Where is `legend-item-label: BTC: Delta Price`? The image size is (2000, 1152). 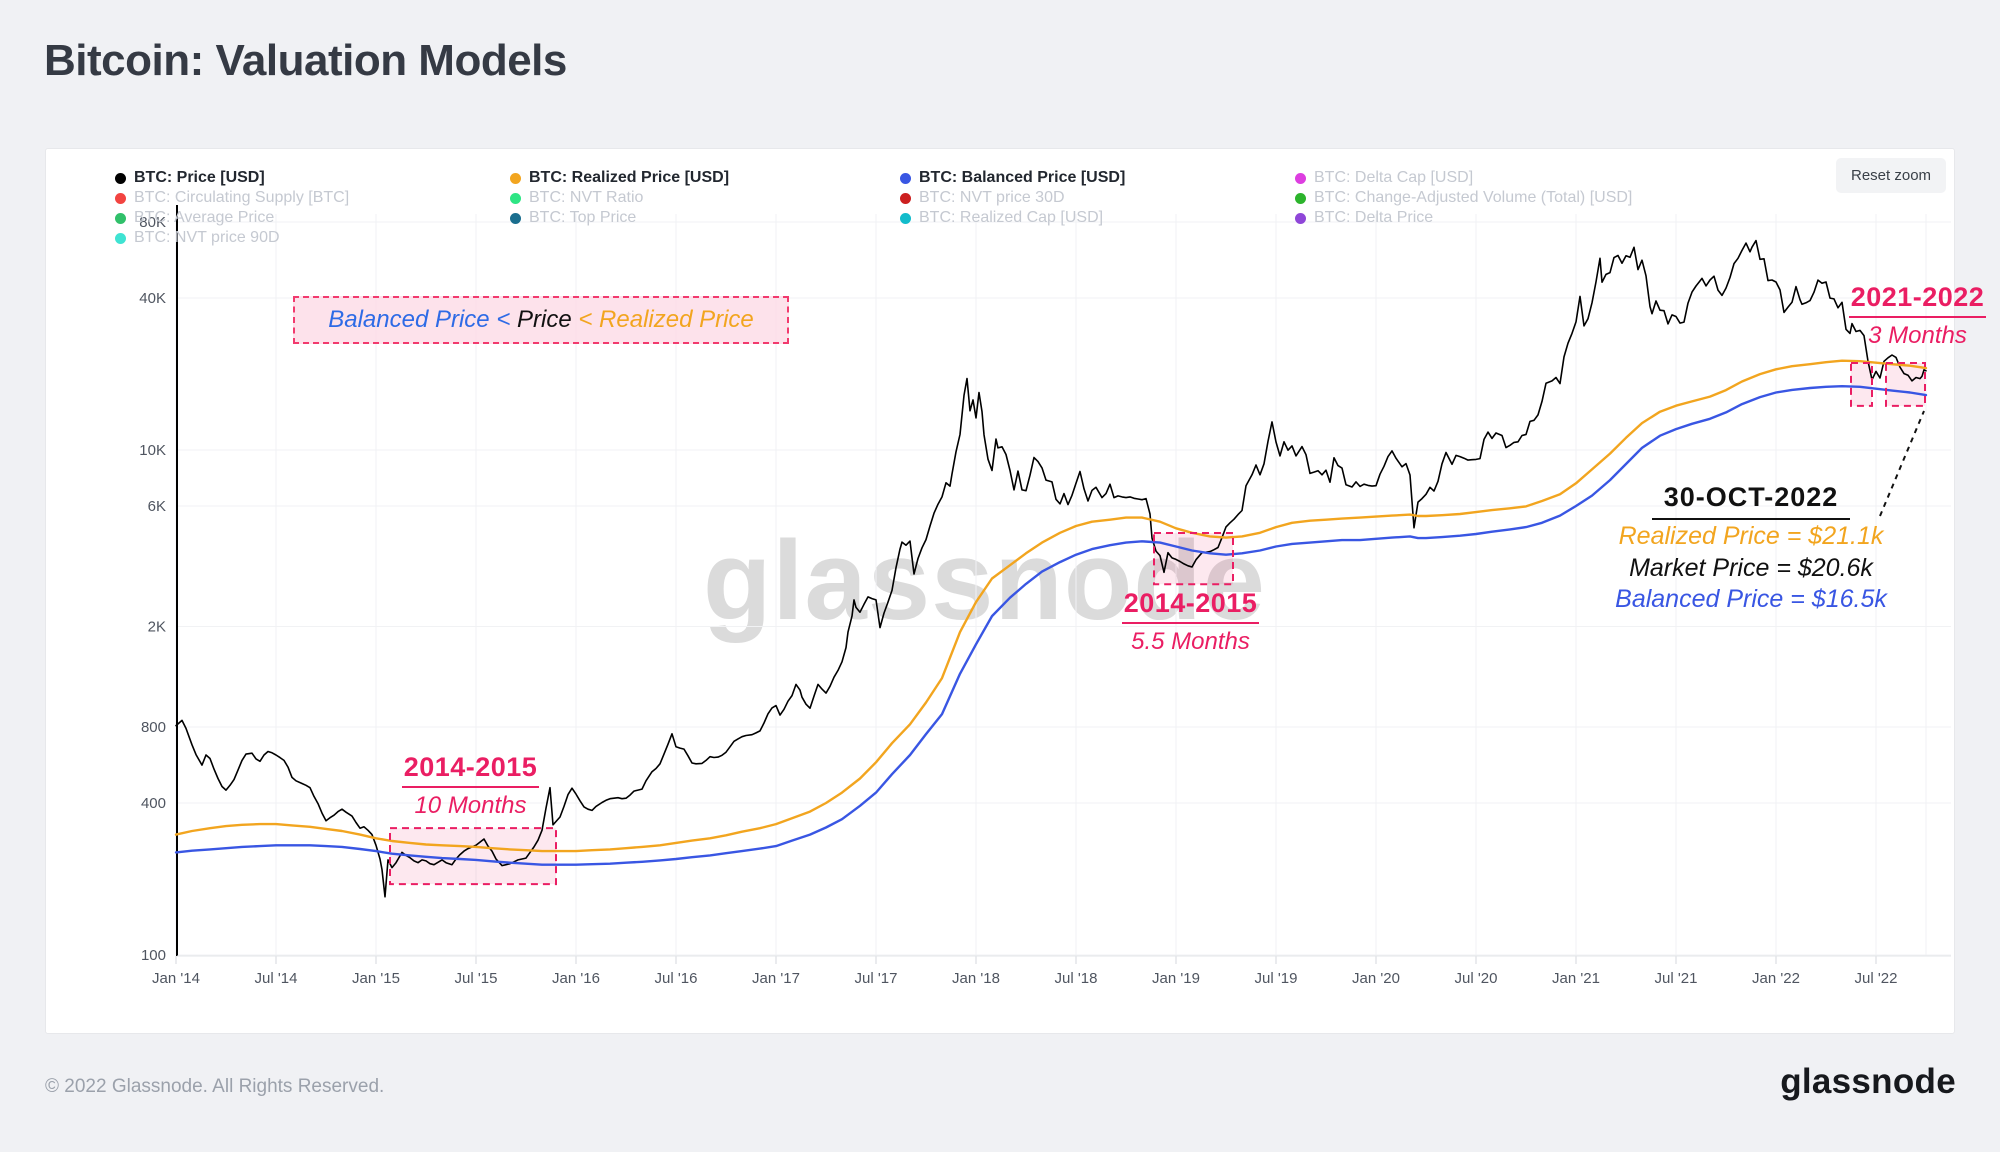 legend-item-label: BTC: Delta Price is located at coordinates (1374, 217).